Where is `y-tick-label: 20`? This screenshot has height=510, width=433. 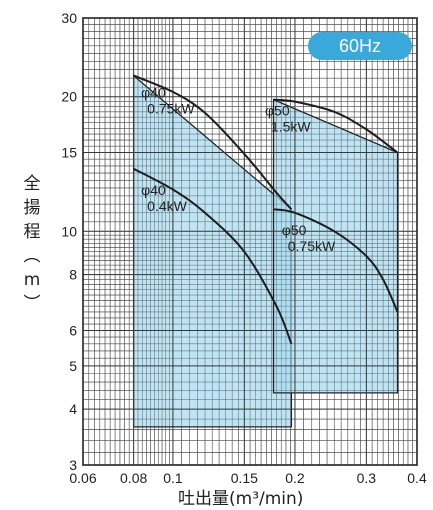 y-tick-label: 20 is located at coordinates (69, 97).